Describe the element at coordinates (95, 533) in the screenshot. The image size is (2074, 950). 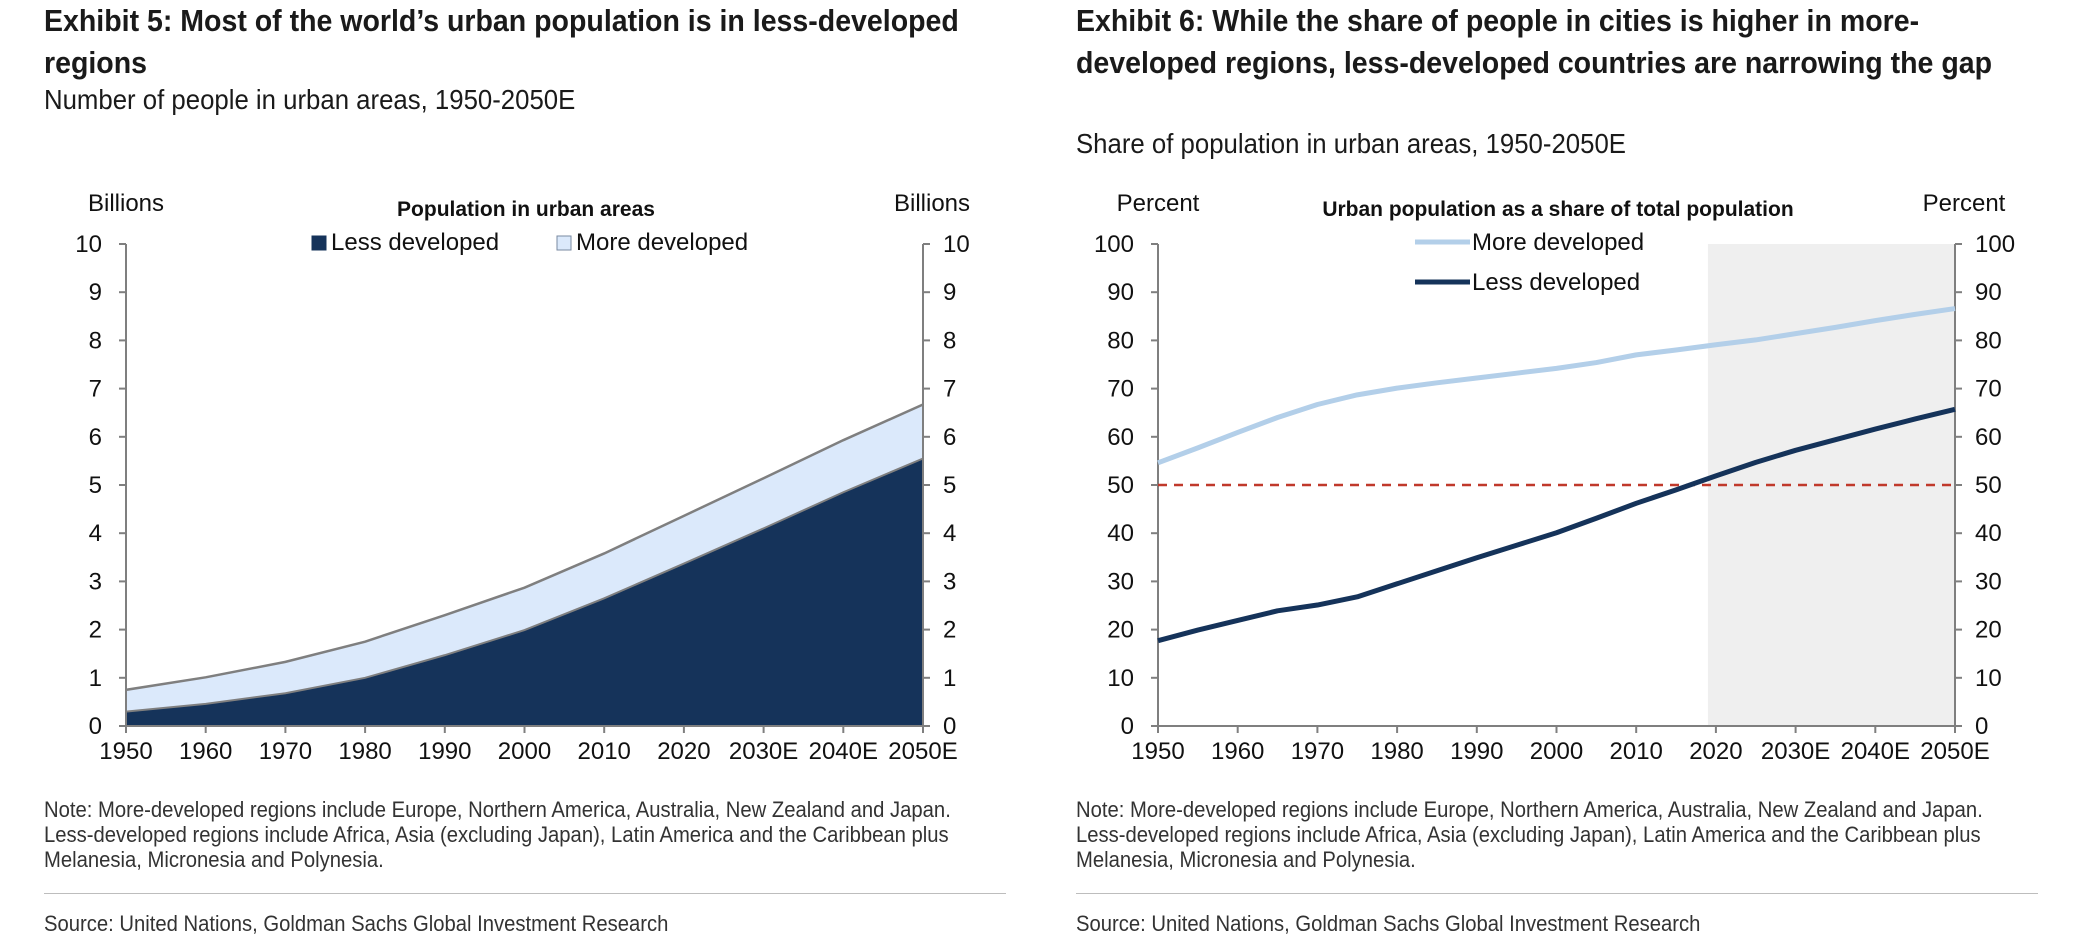
I see `y-tick-label-left: 4` at that location.